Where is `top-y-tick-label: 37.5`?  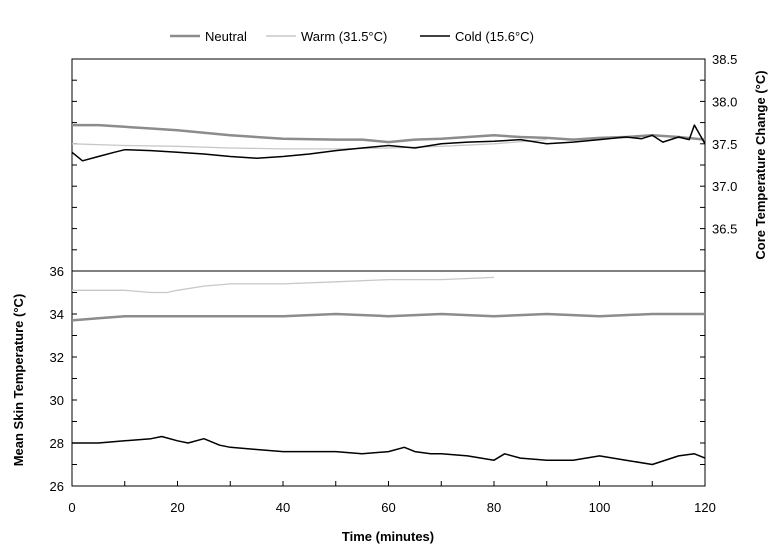
top-y-tick-label: 37.5 is located at coordinates (724, 144).